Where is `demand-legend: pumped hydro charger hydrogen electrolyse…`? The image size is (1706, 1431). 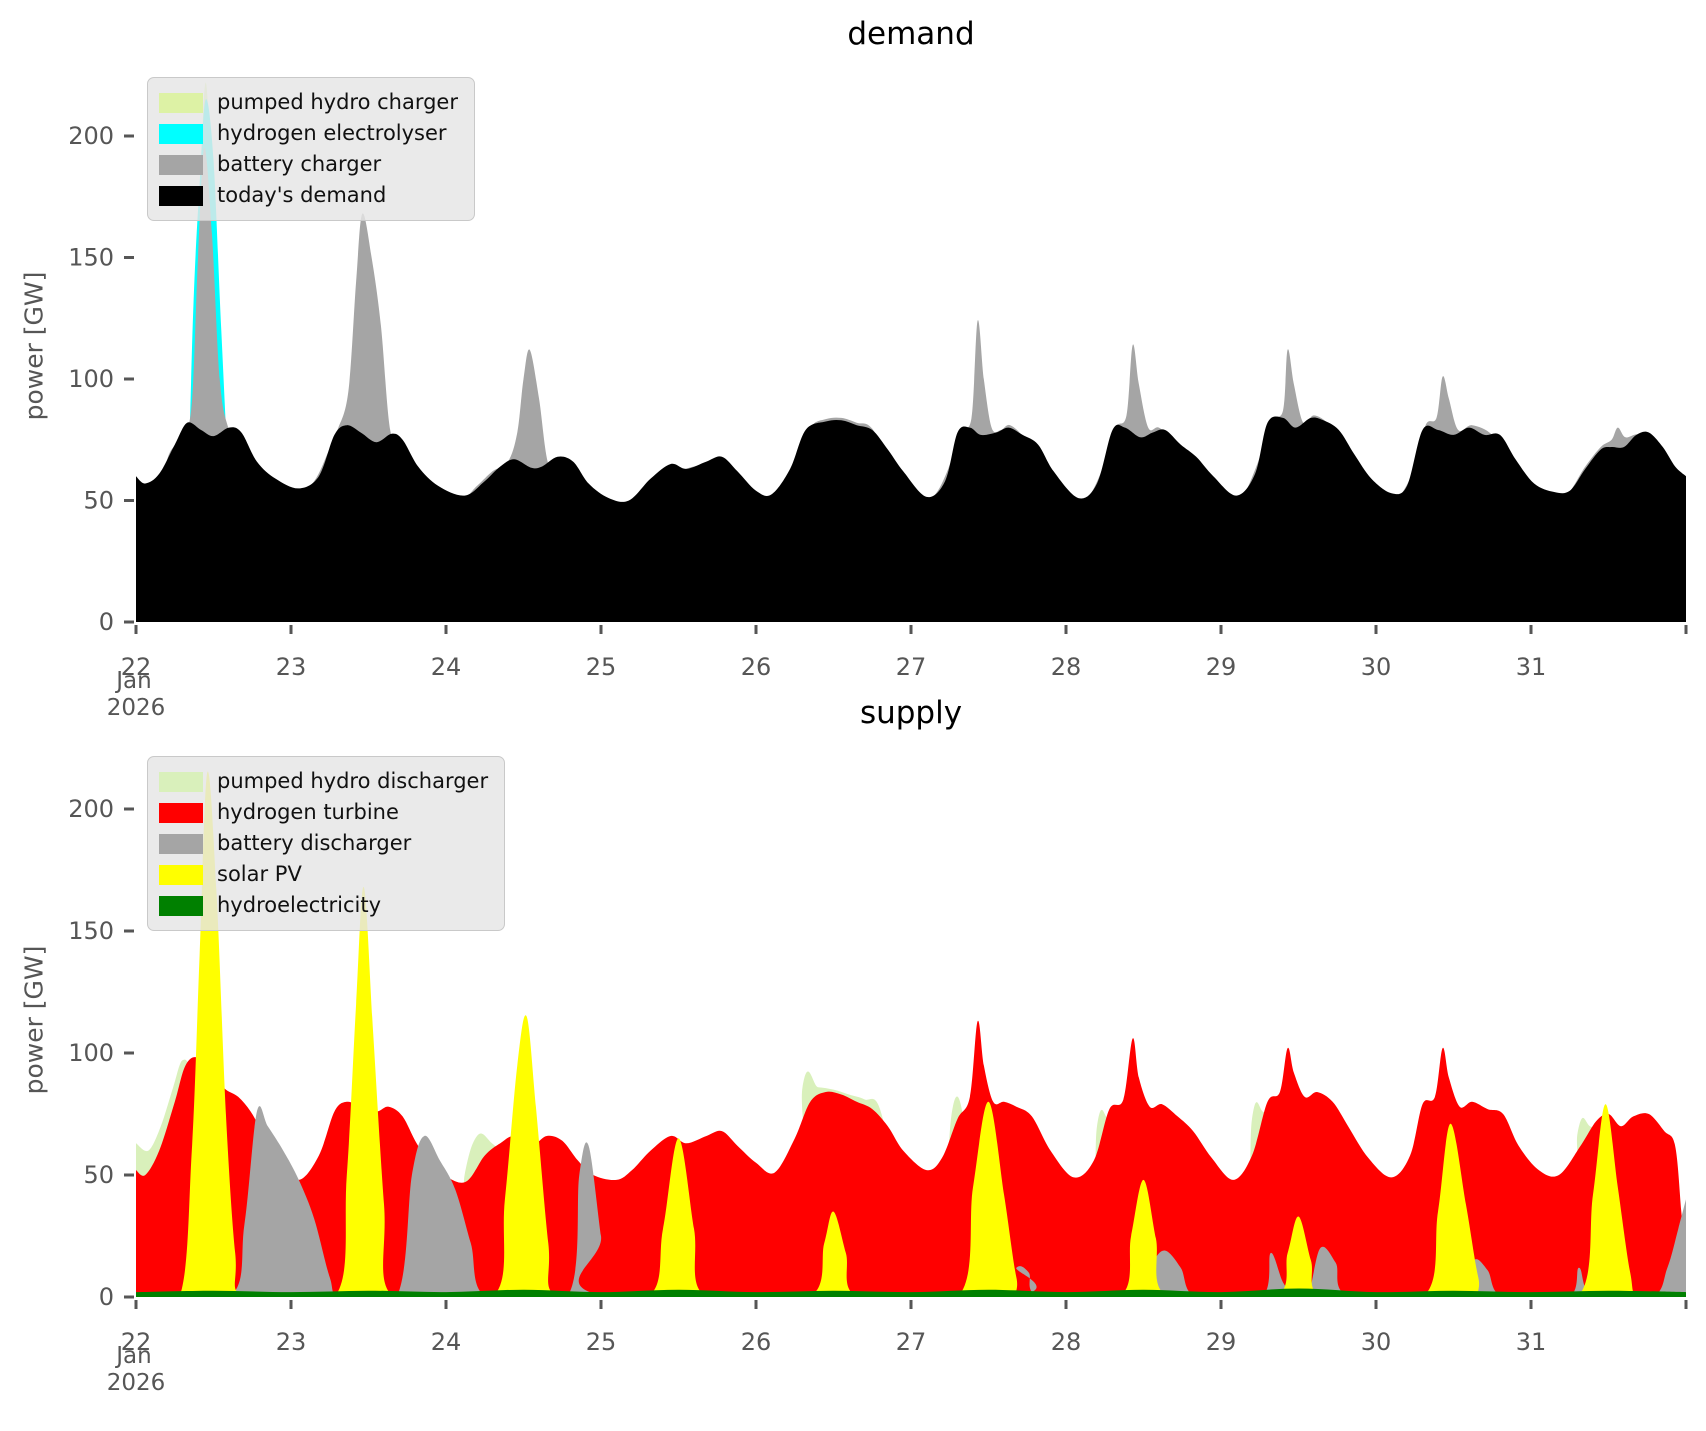
demand-legend: pumped hydro charger hydrogen electrolyse… is located at coordinates (311, 149).